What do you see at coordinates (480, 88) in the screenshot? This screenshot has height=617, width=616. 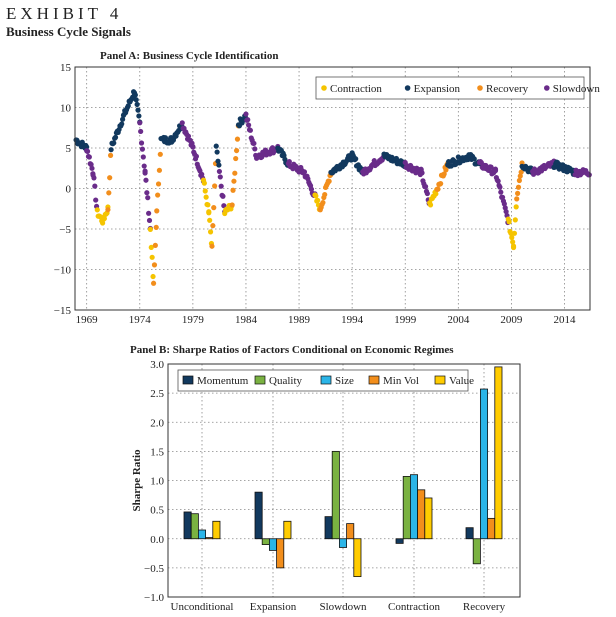 I see `legend-marker-recovery` at bounding box center [480, 88].